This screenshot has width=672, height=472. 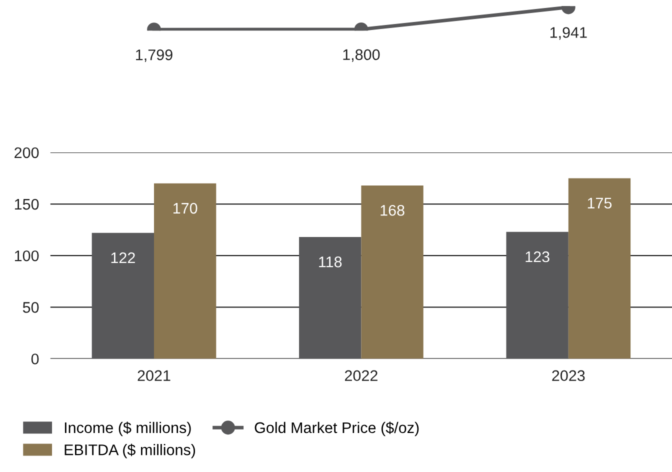 I want to click on data-label: 1,800, so click(x=361, y=55).